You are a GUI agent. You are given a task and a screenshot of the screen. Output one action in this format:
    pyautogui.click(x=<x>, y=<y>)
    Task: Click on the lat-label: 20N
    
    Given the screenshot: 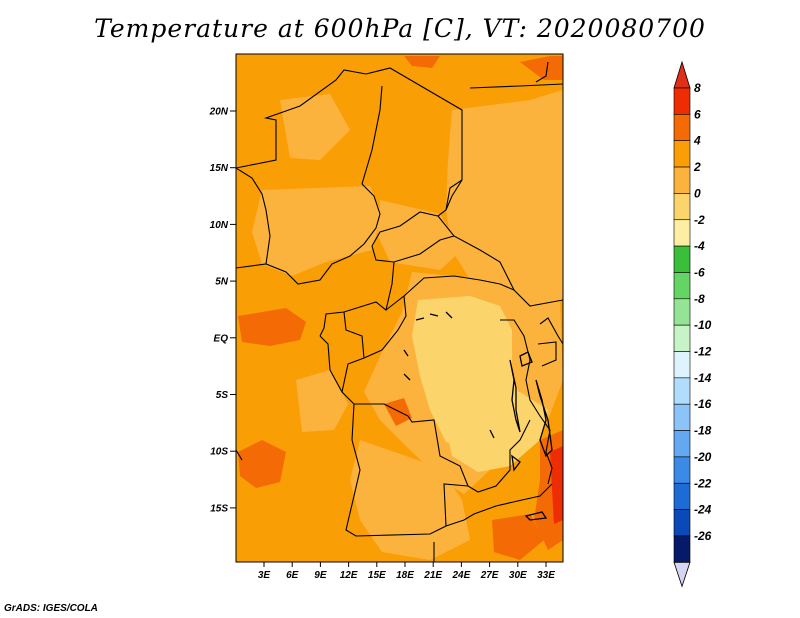 What is the action you would take?
    pyautogui.click(x=219, y=112)
    